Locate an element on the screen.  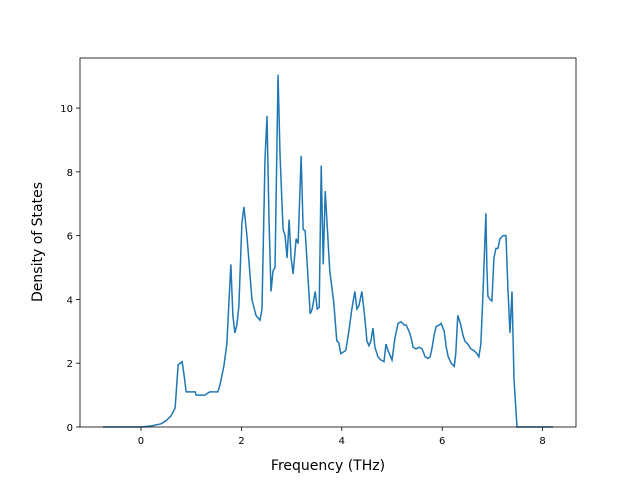
y-tick-label: 10 is located at coordinates (66, 109).